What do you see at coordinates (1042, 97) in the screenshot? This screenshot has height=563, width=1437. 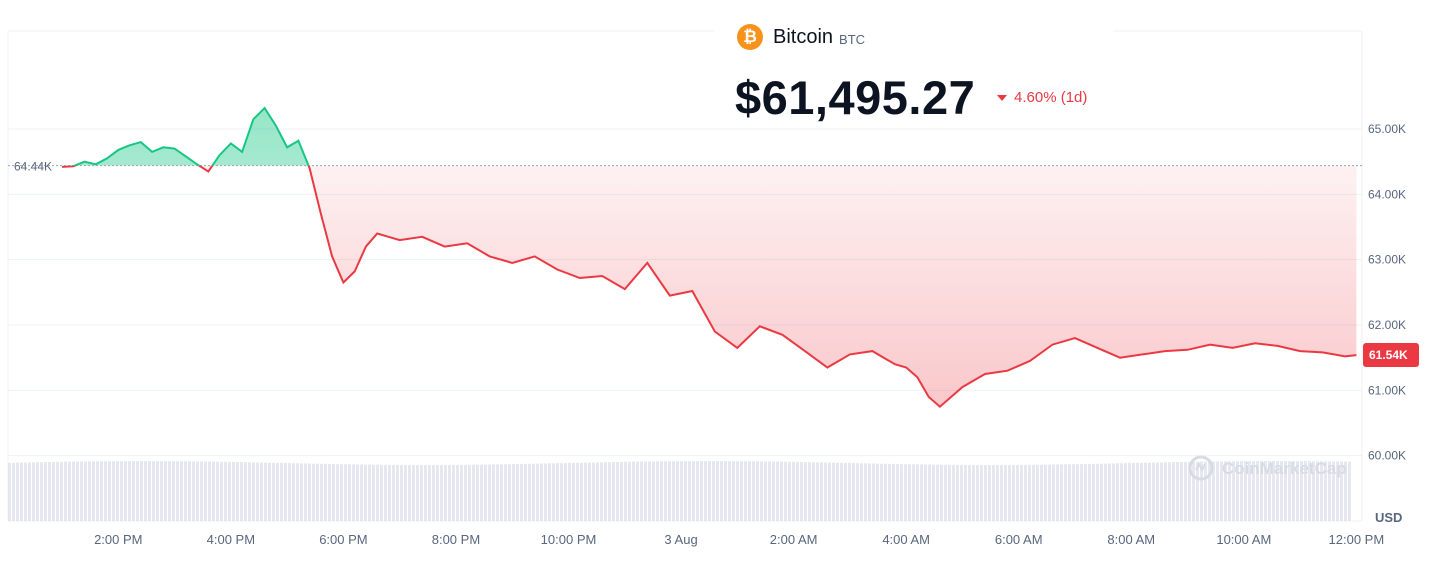 I see `price-change: 4.60% (1d)` at bounding box center [1042, 97].